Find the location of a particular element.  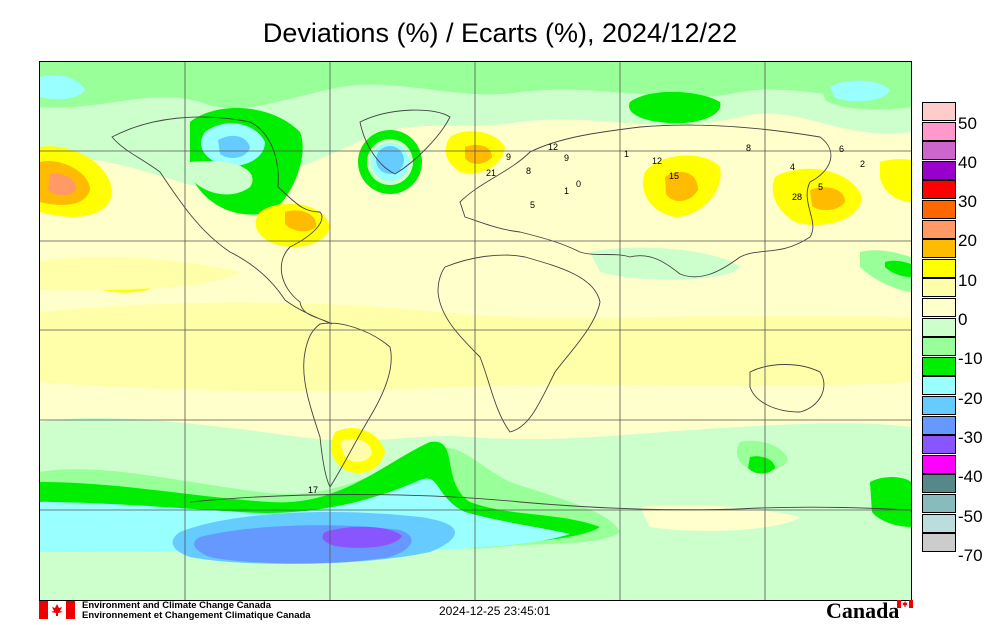

legend-label: 20 is located at coordinates (967, 240).